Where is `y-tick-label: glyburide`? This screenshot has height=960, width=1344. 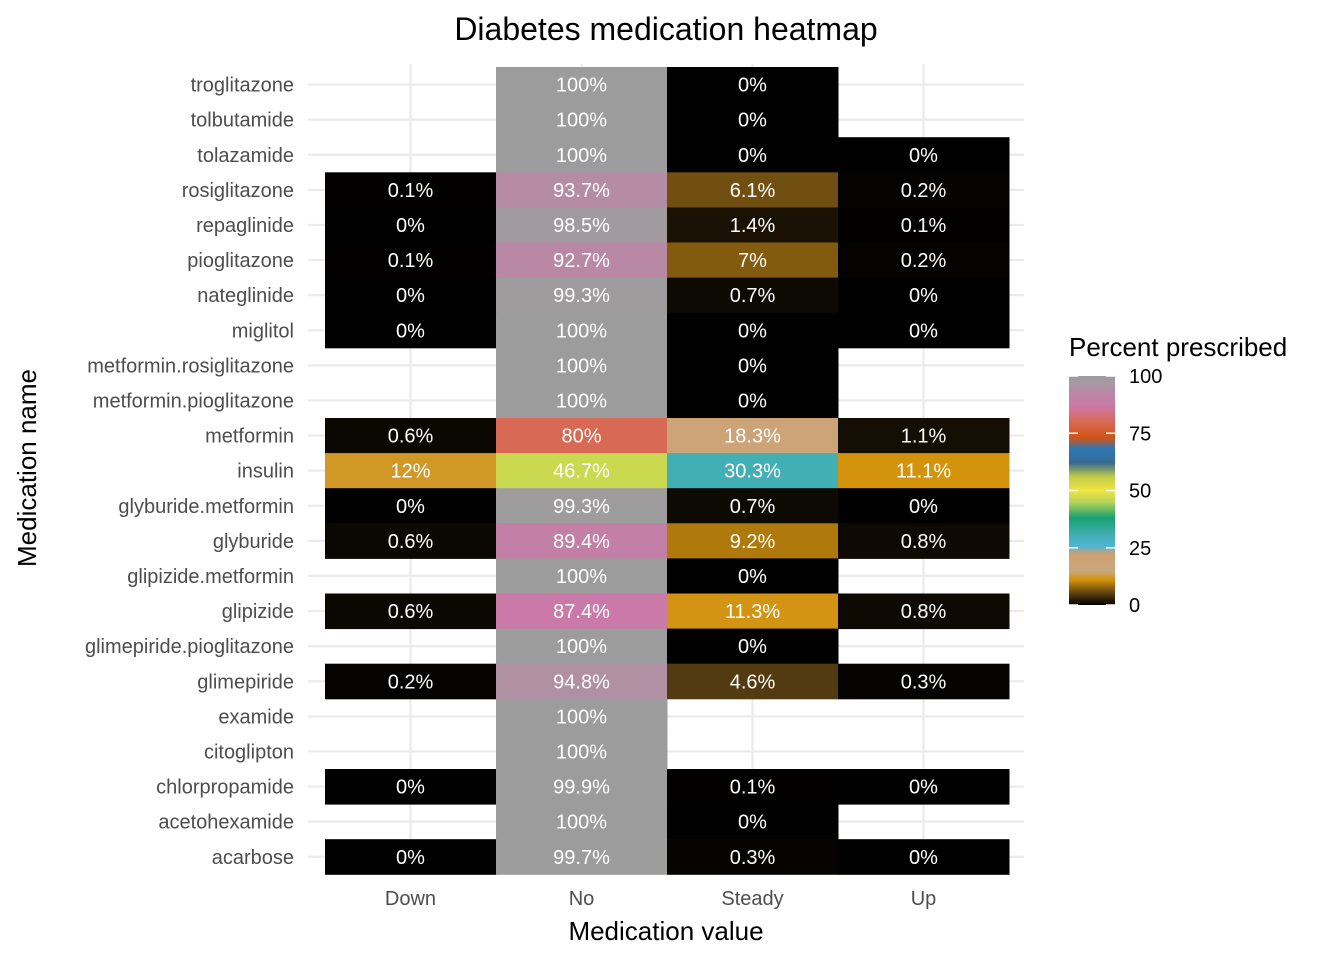 y-tick-label: glyburide is located at coordinates (253, 542).